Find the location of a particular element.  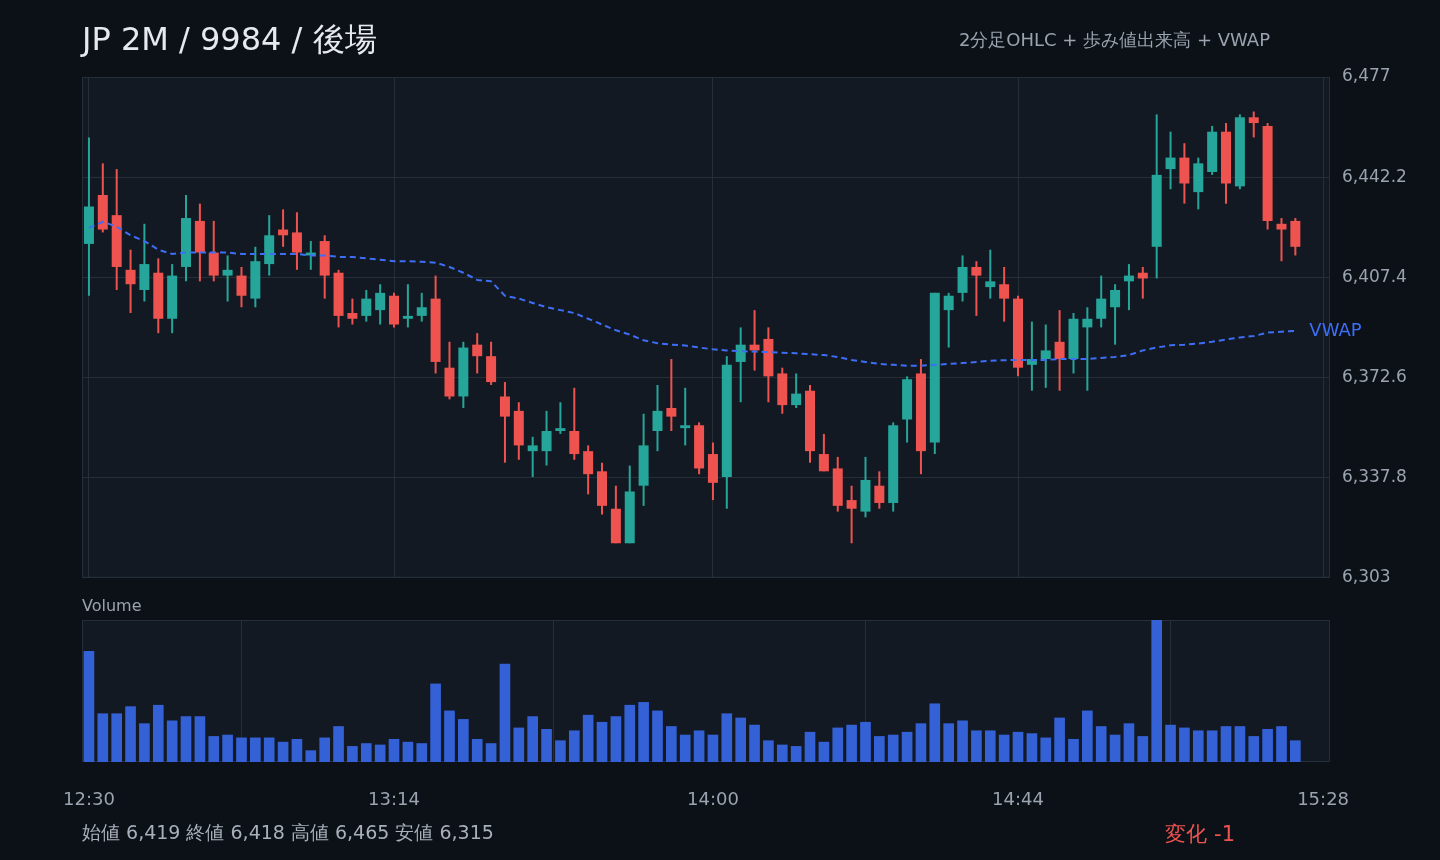

series-label: VWAP is located at coordinates (1335, 329).